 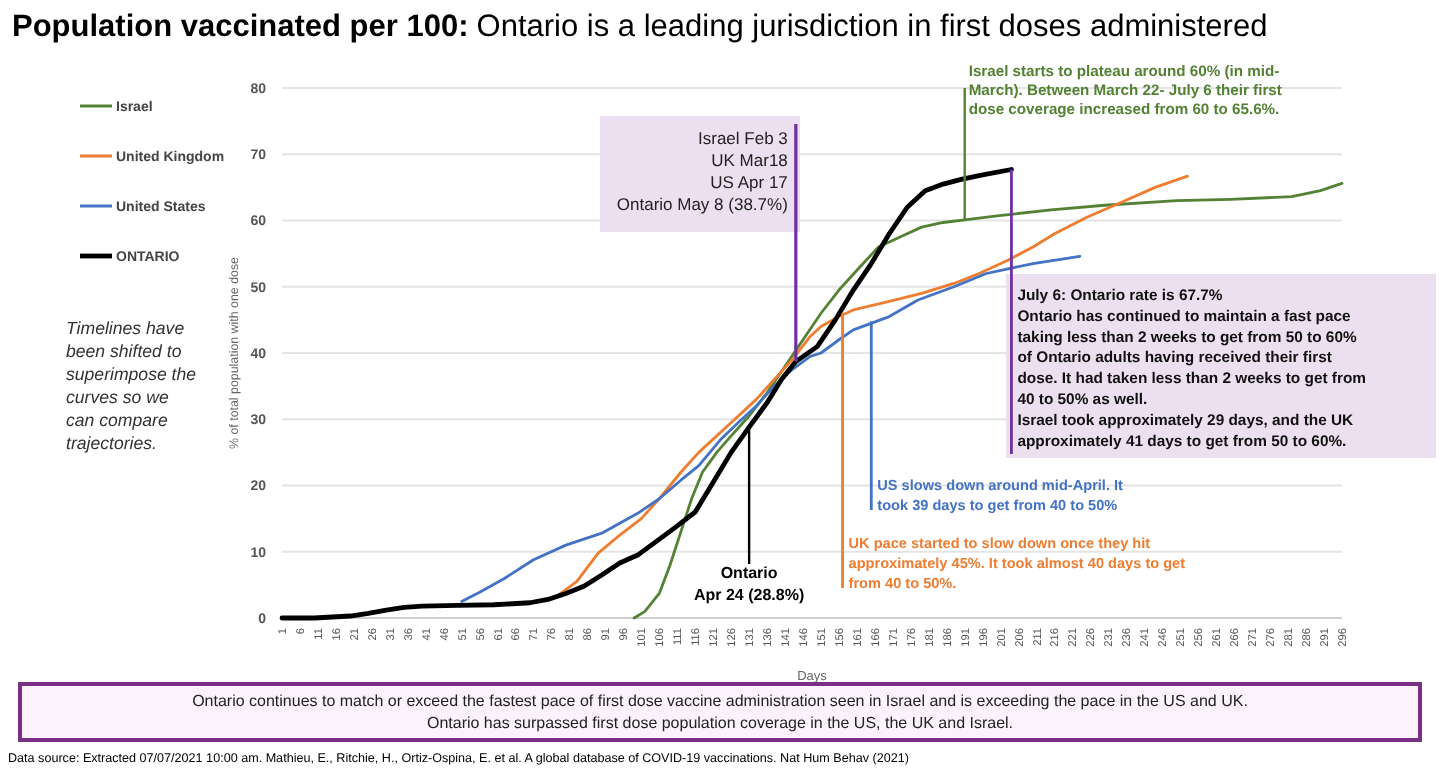 I want to click on text: Ontario continues to match or exceed the fastest pace of first dose vaccine administration seen in Israel and is exceeding the pace in the US and UK. Ontario has surpassed first dose population coverage in the US, the UK and Israel., so click(x=720, y=712).